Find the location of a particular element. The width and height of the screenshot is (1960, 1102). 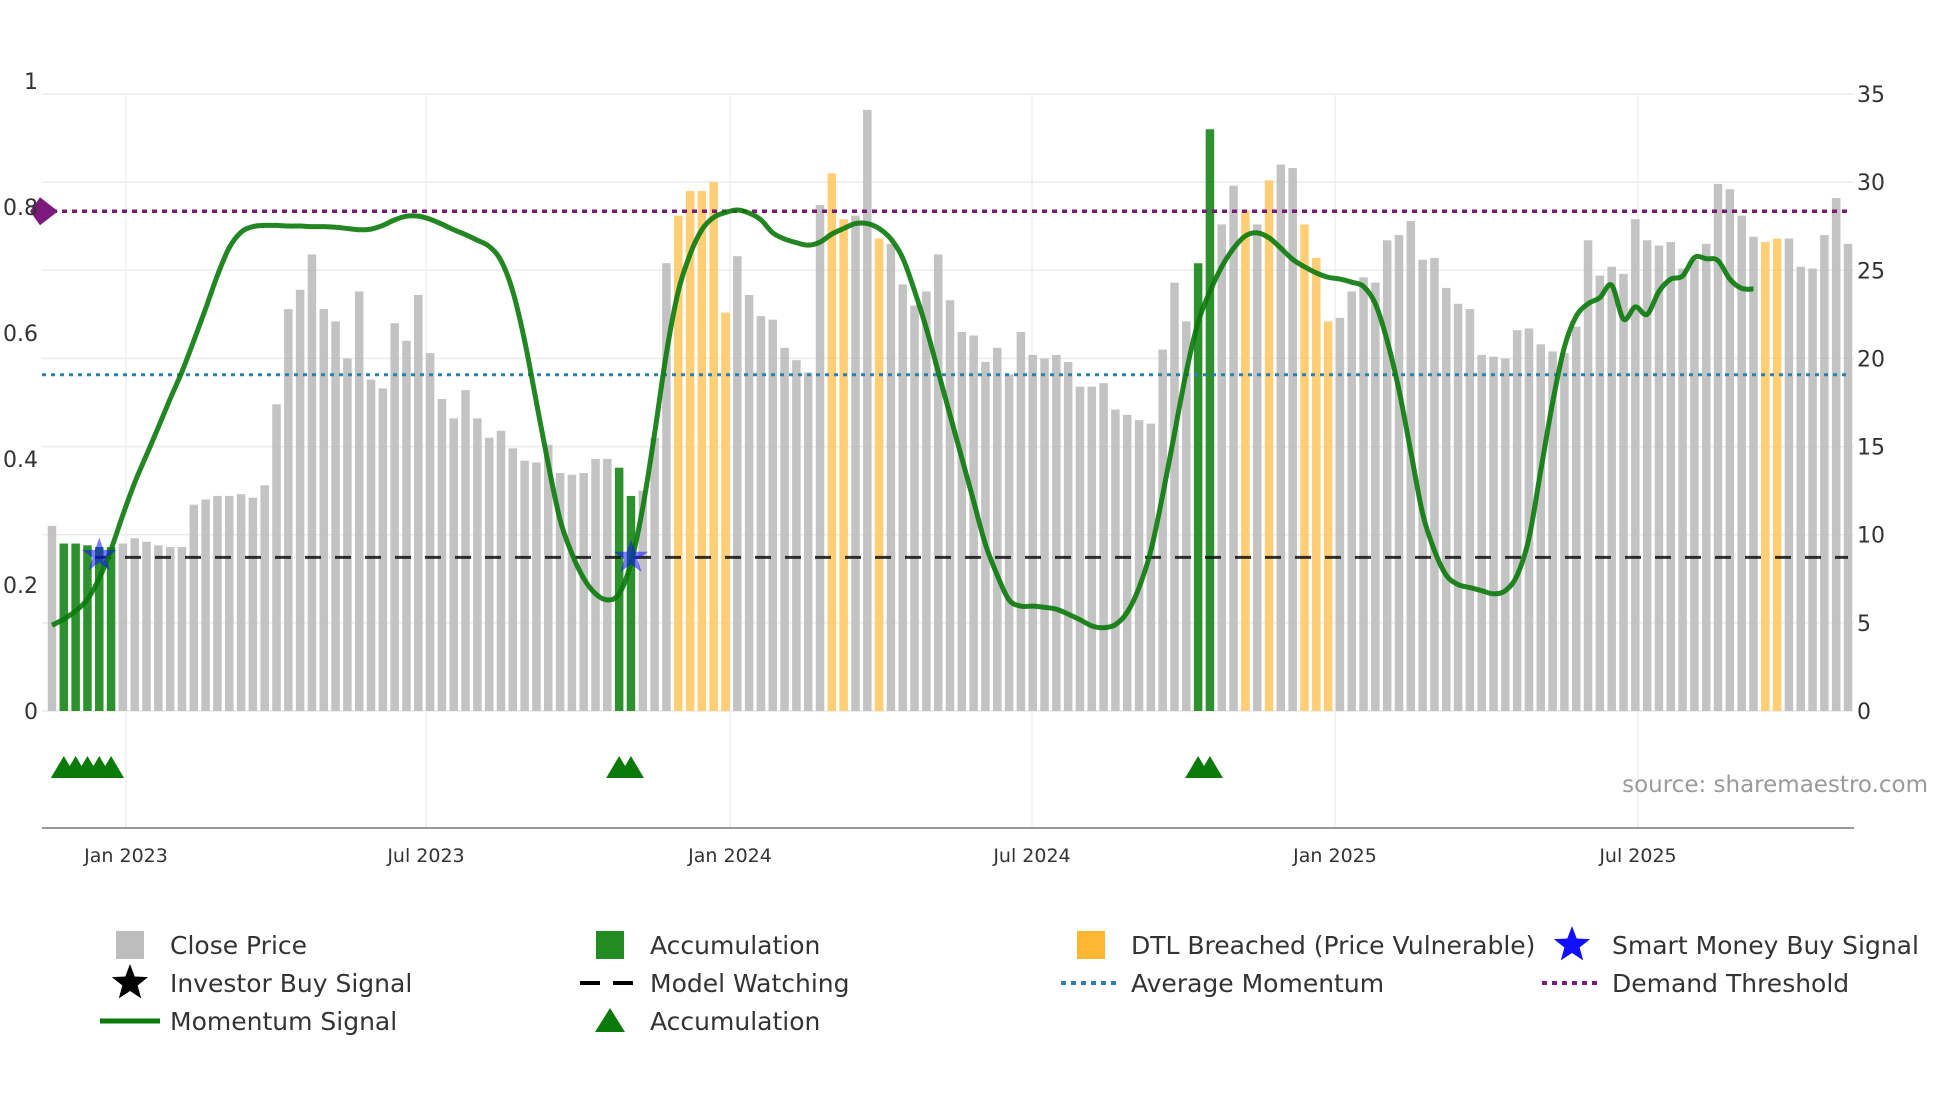

left-tick-label: 0.4 is located at coordinates (20, 460).